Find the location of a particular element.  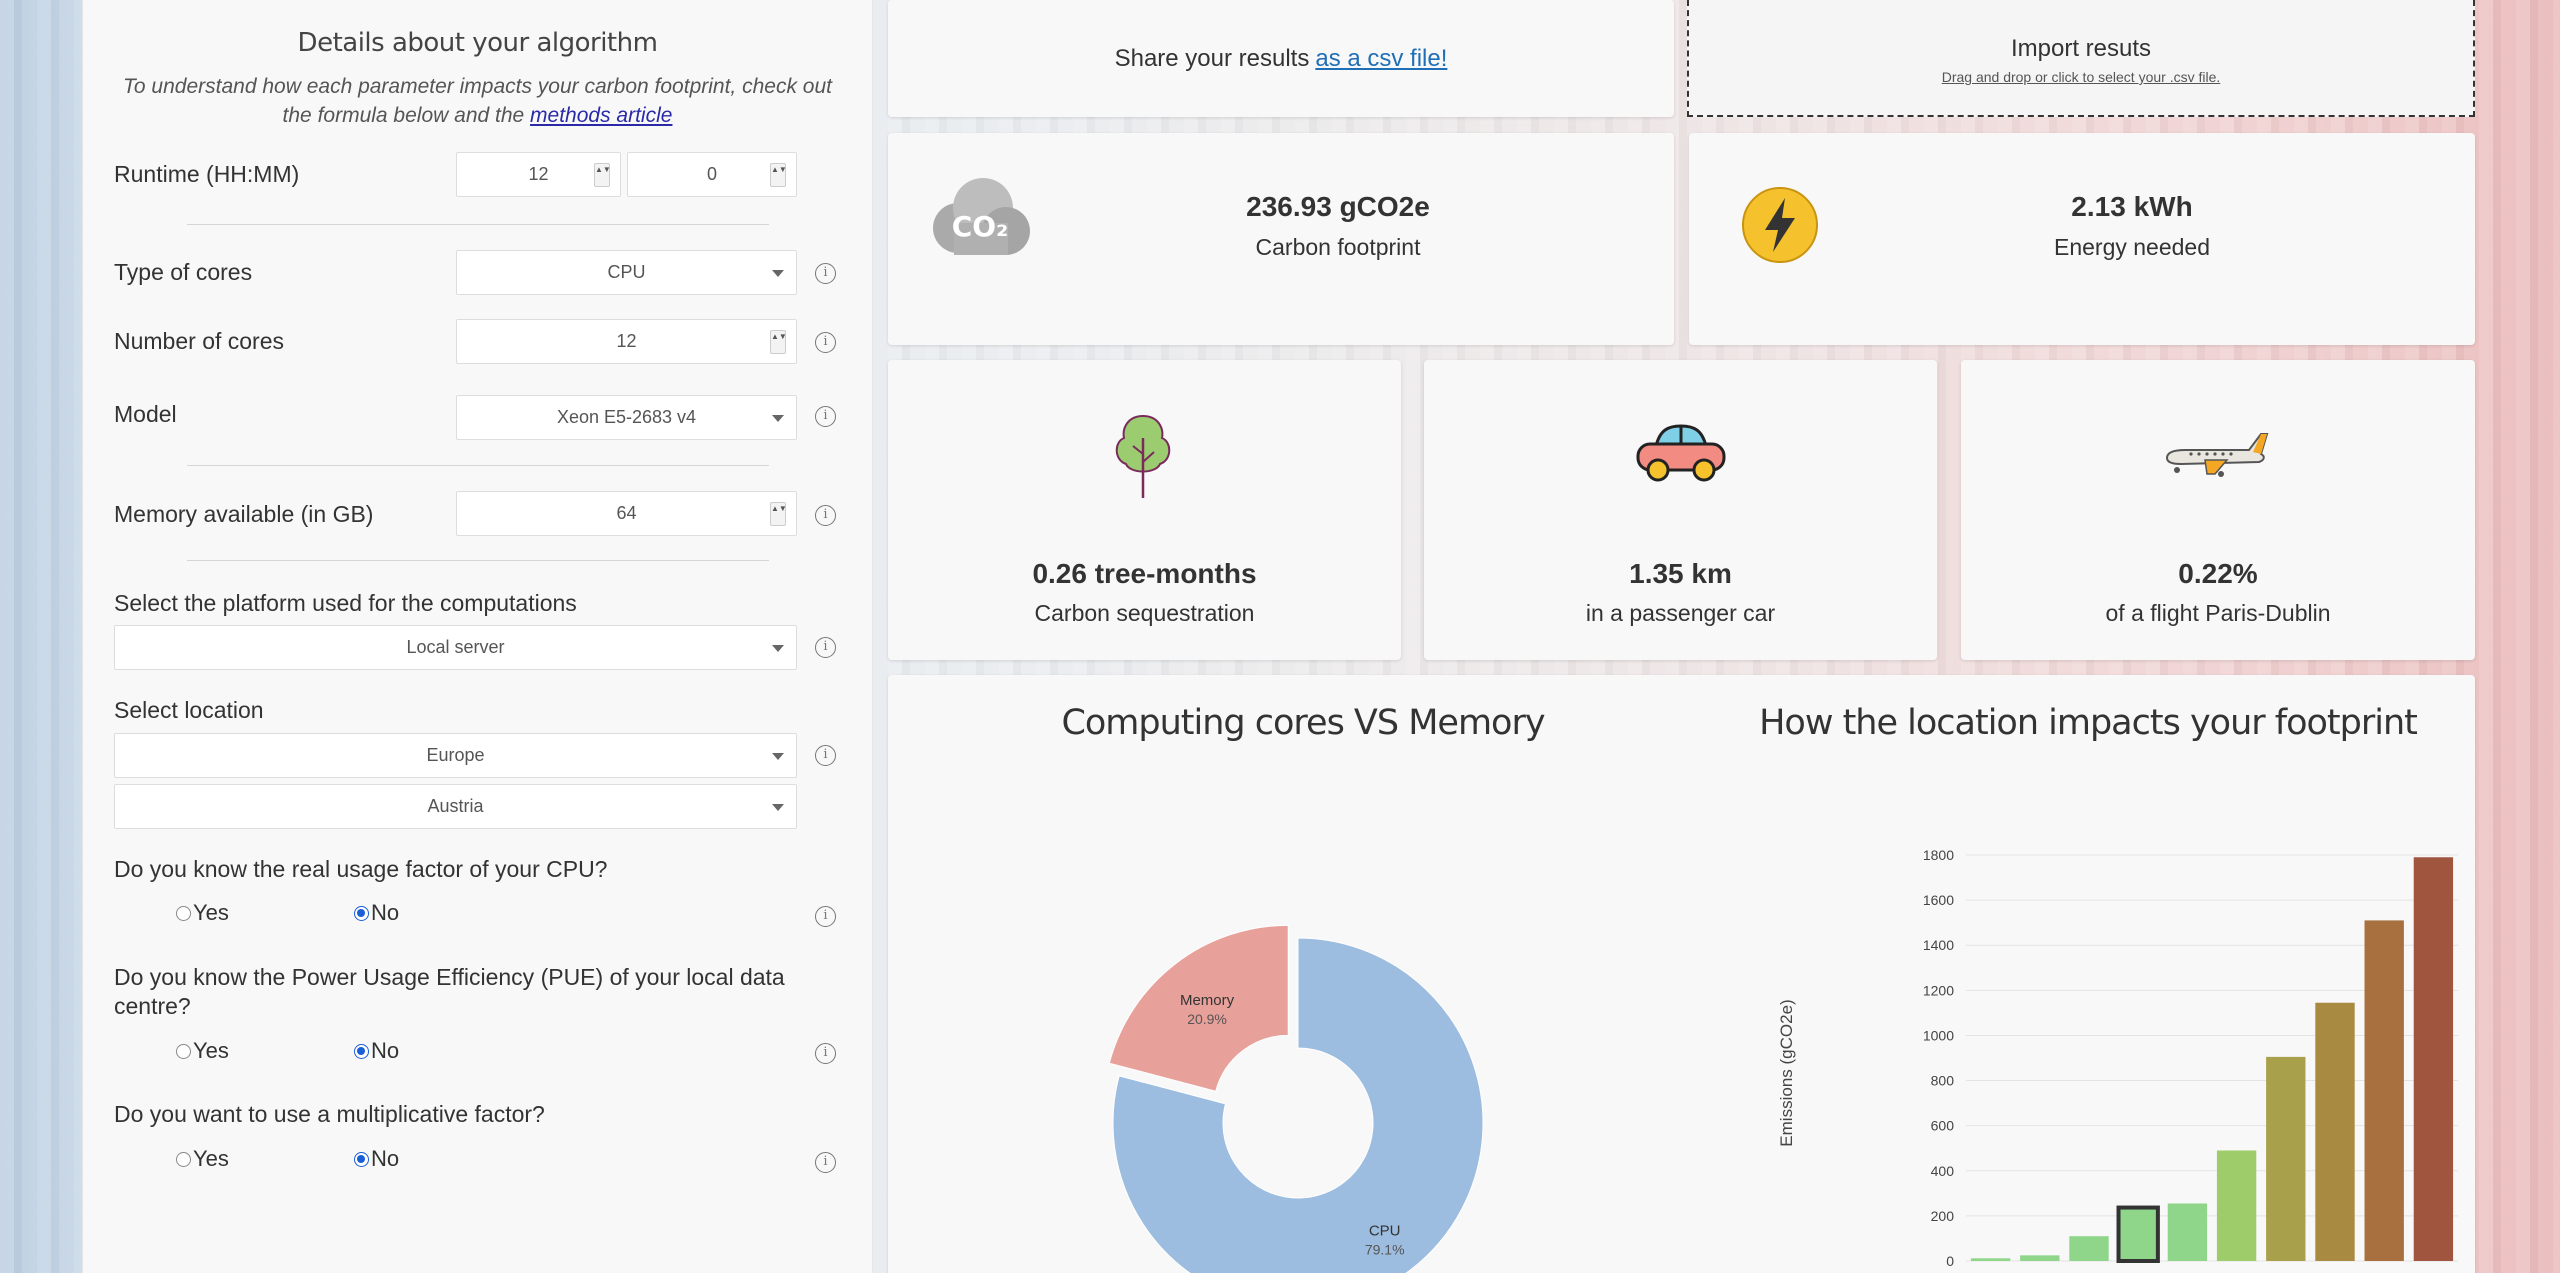

continent-select: Europe is located at coordinates (455, 755).